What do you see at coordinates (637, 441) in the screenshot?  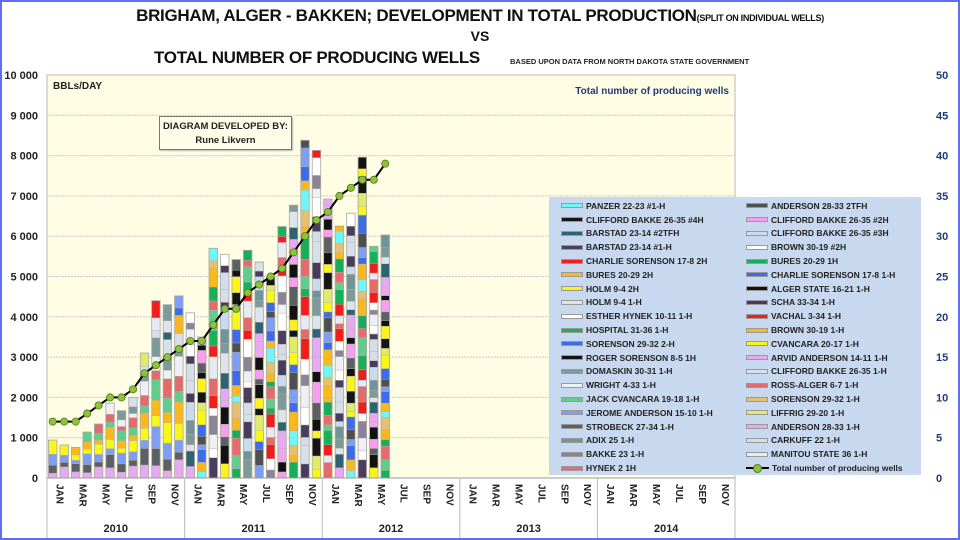 I see `legend-item: ADIX 25 1-H` at bounding box center [637, 441].